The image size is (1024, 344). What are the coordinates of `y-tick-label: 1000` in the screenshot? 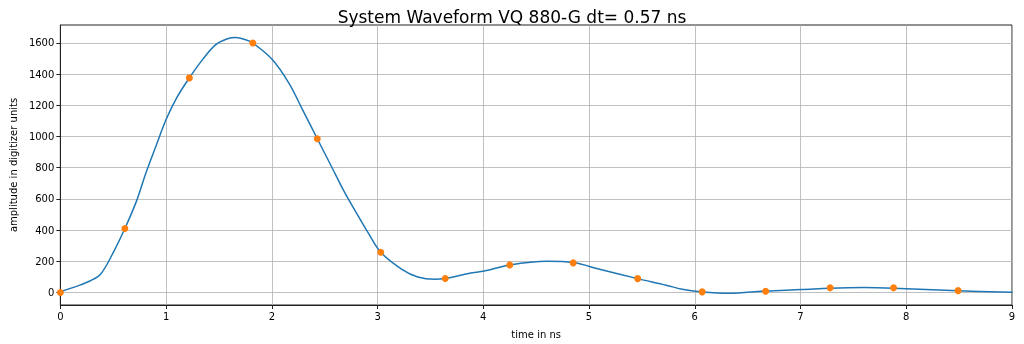 It's located at (41, 137).